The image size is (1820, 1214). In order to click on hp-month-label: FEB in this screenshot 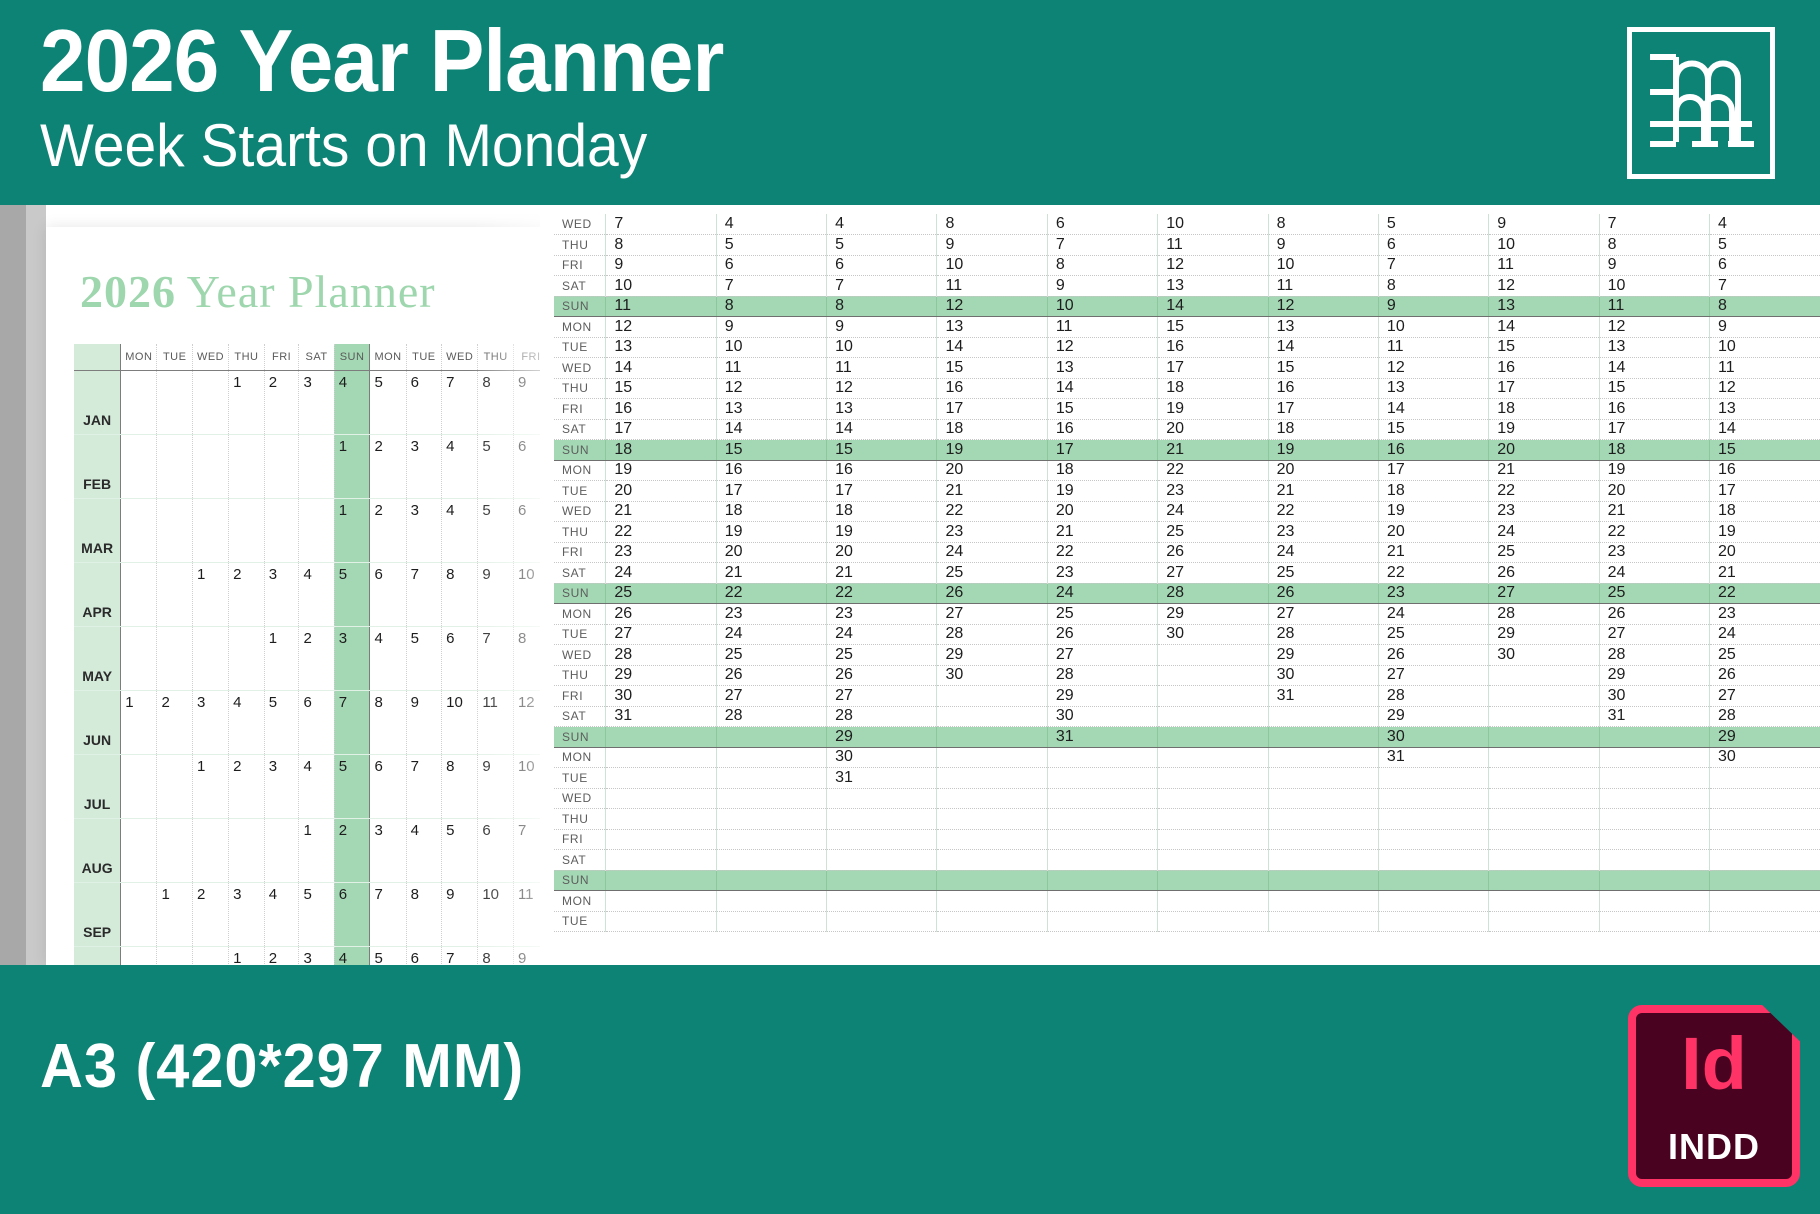, I will do `click(98, 466)`.